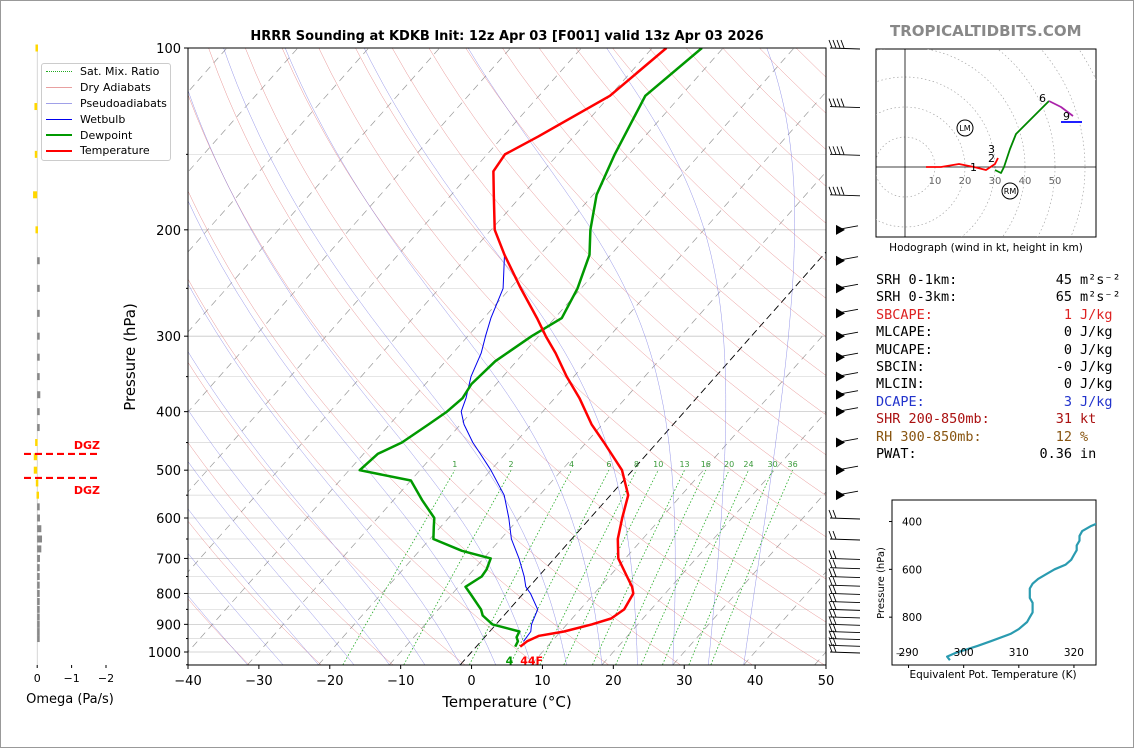 This screenshot has width=1134, height=748. What do you see at coordinates (748, 464) in the screenshot?
I see `mixing-ratio-label: 24` at bounding box center [748, 464].